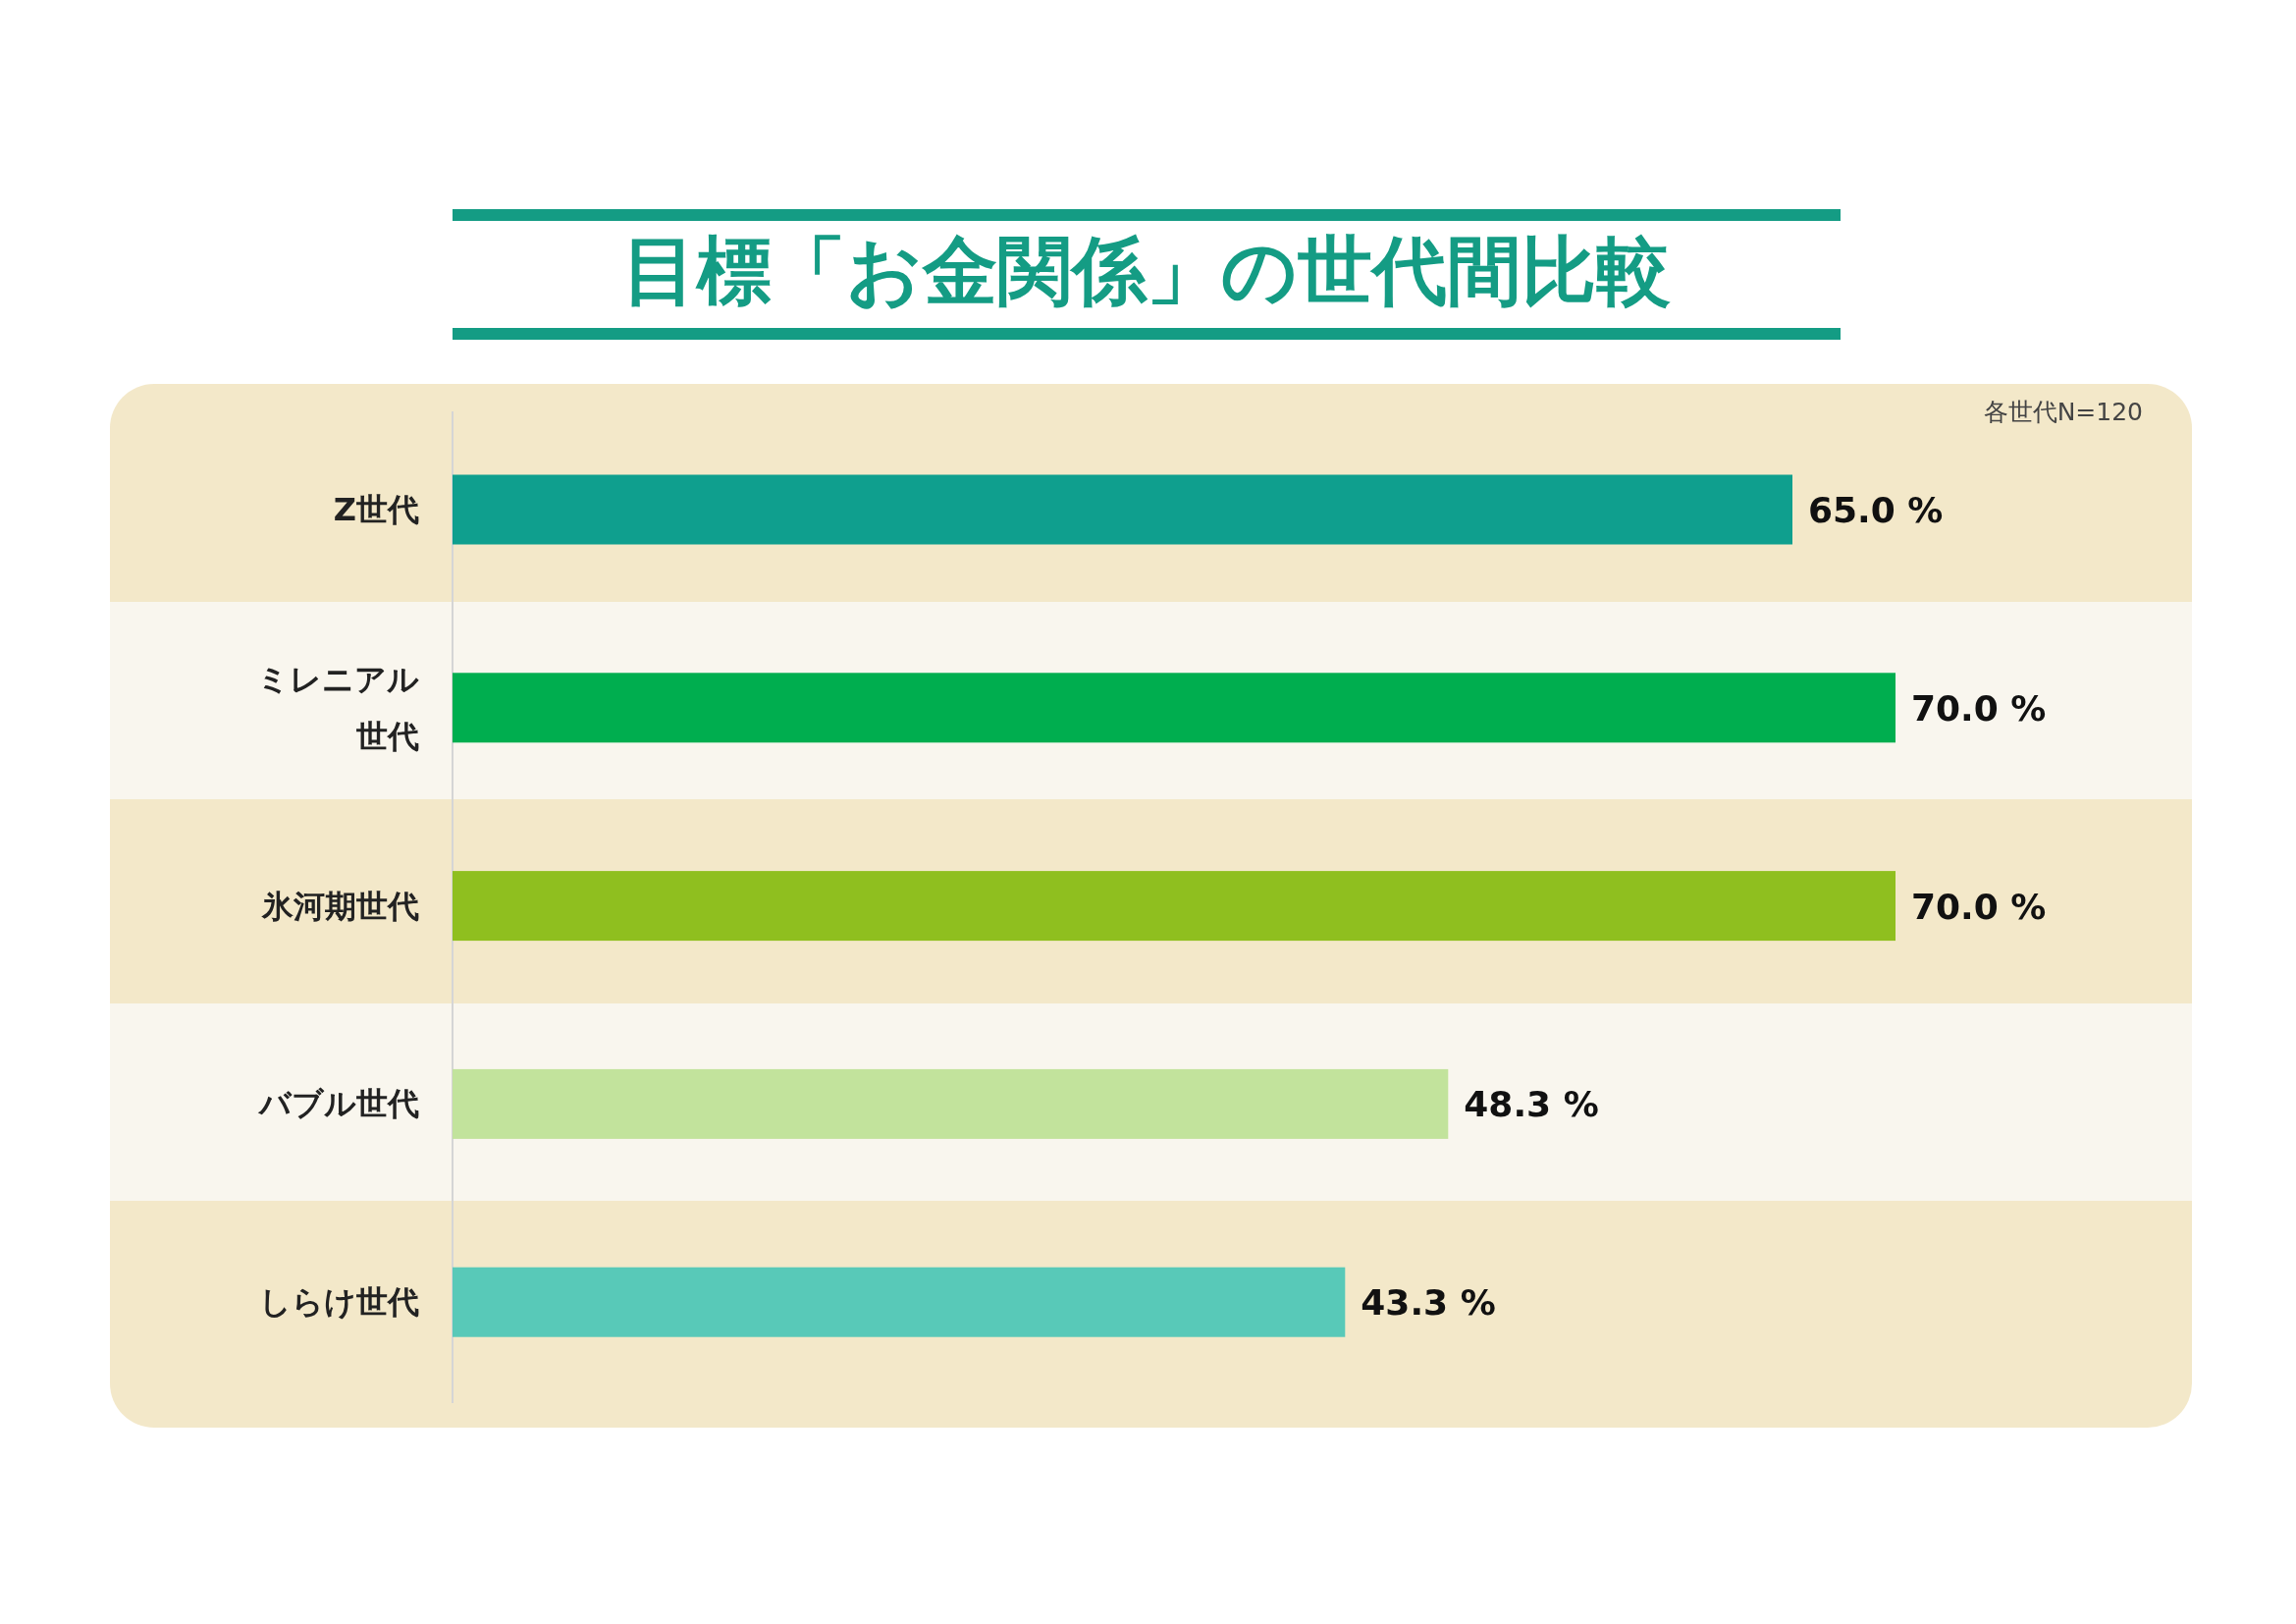 The width and height of the screenshot is (2296, 1624). I want to click on y-tick-label: Z世代, so click(376, 509).